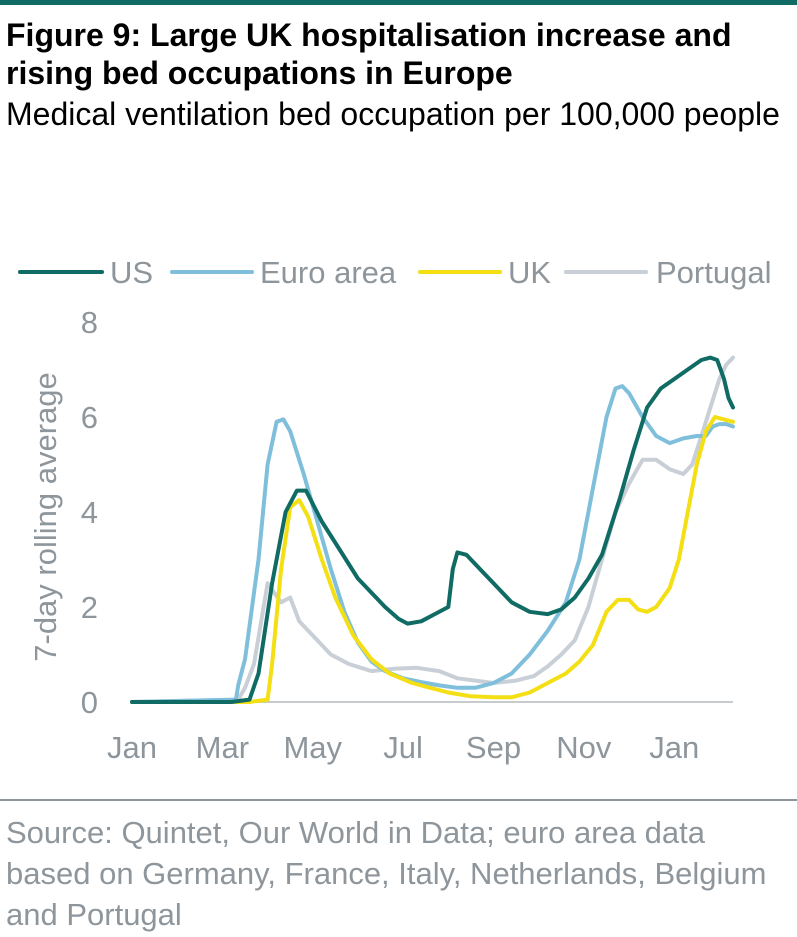 The width and height of the screenshot is (797, 937). What do you see at coordinates (493, 747) in the screenshot?
I see `x-tick-label: Sep` at bounding box center [493, 747].